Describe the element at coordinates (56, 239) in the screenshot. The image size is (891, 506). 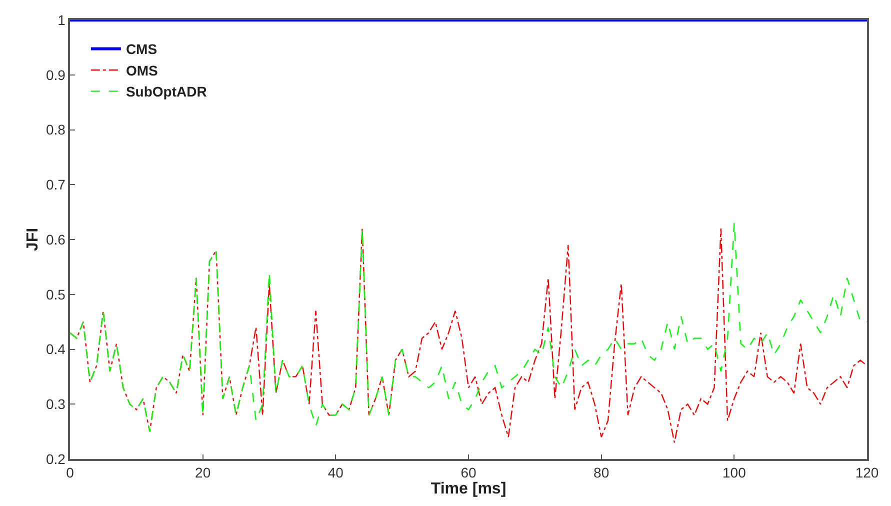
I see `y-tick-label: 0.6` at that location.